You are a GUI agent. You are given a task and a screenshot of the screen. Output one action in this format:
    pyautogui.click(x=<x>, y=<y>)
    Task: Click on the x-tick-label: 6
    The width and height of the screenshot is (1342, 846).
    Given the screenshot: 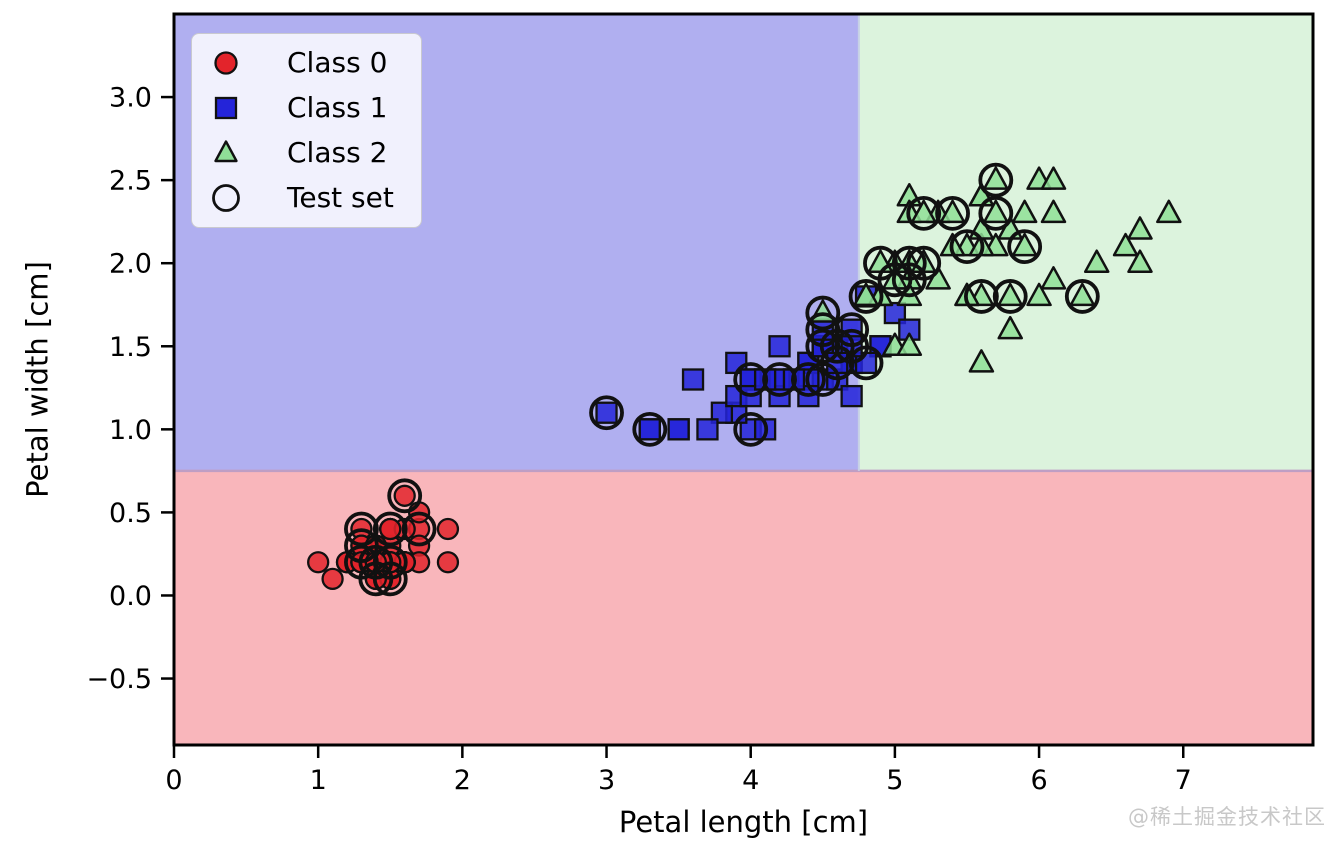 What is the action you would take?
    pyautogui.click(x=1038, y=780)
    